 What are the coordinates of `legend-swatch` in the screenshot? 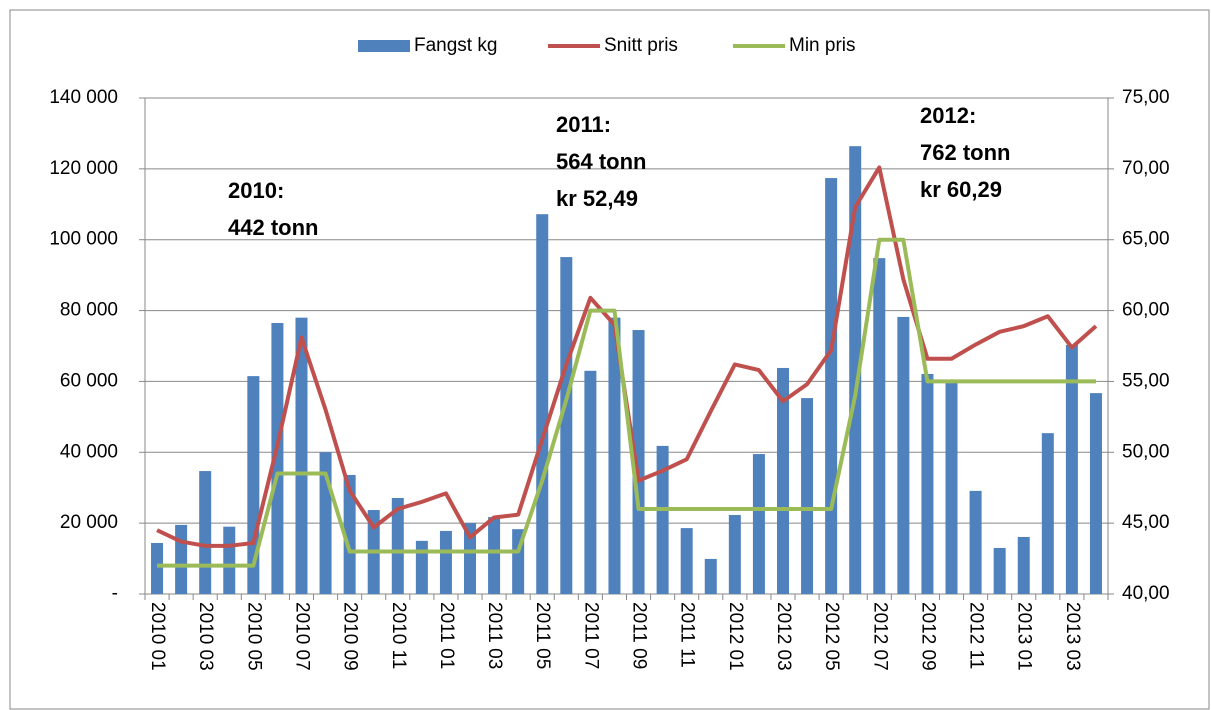 It's located at (384, 46).